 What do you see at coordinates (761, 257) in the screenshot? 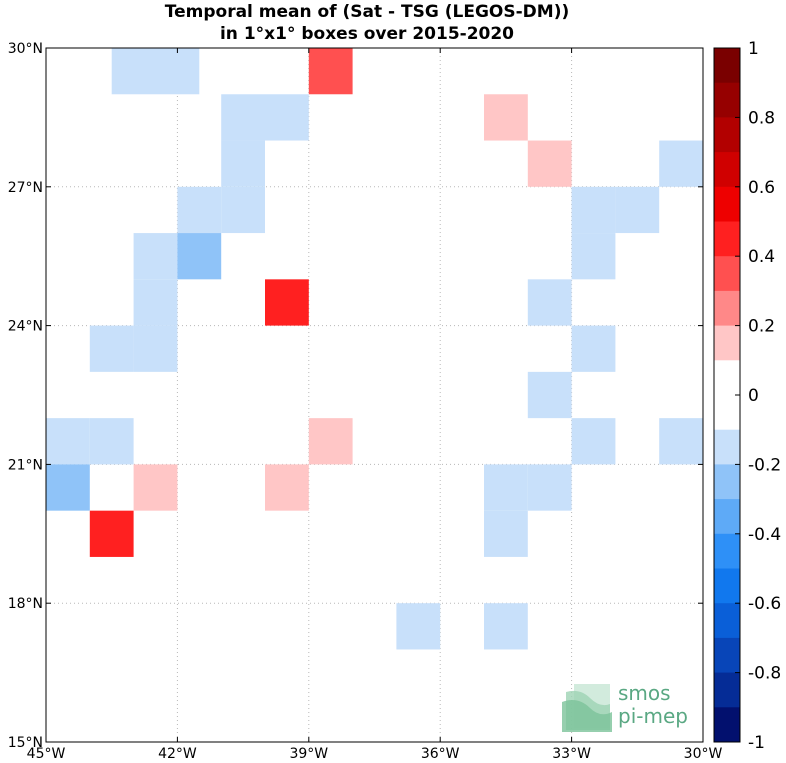
I see `colorbar-tick-label: 0.4` at bounding box center [761, 257].